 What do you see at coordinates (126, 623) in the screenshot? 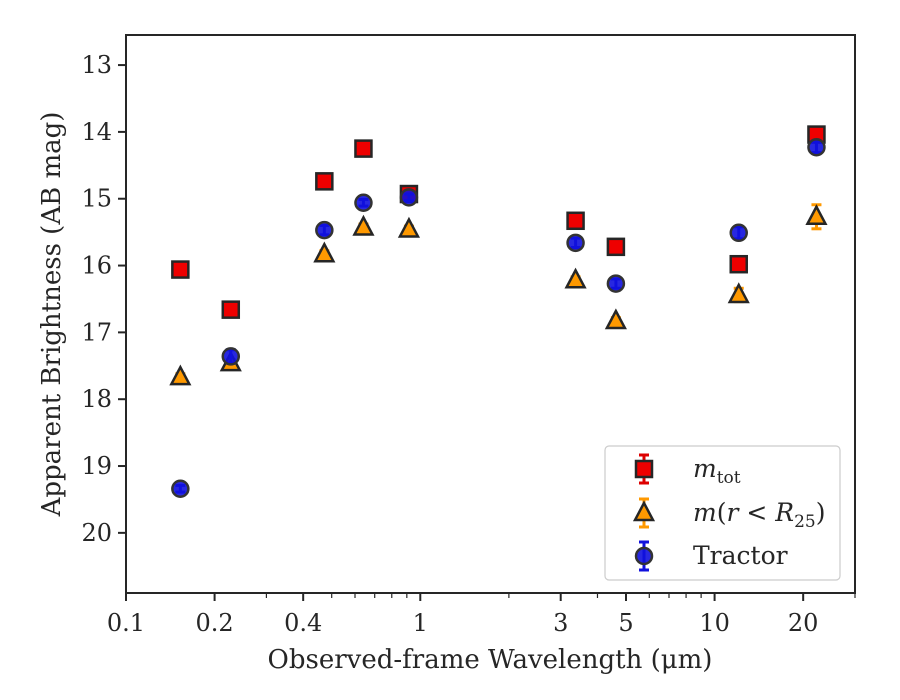
I see `x-tick-label: 0.1` at bounding box center [126, 623].